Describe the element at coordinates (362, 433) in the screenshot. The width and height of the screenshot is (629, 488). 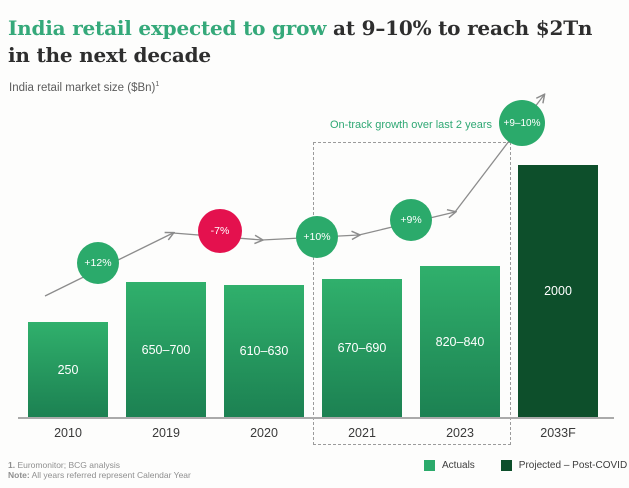
I see `x-tick-2021: 2021` at that location.